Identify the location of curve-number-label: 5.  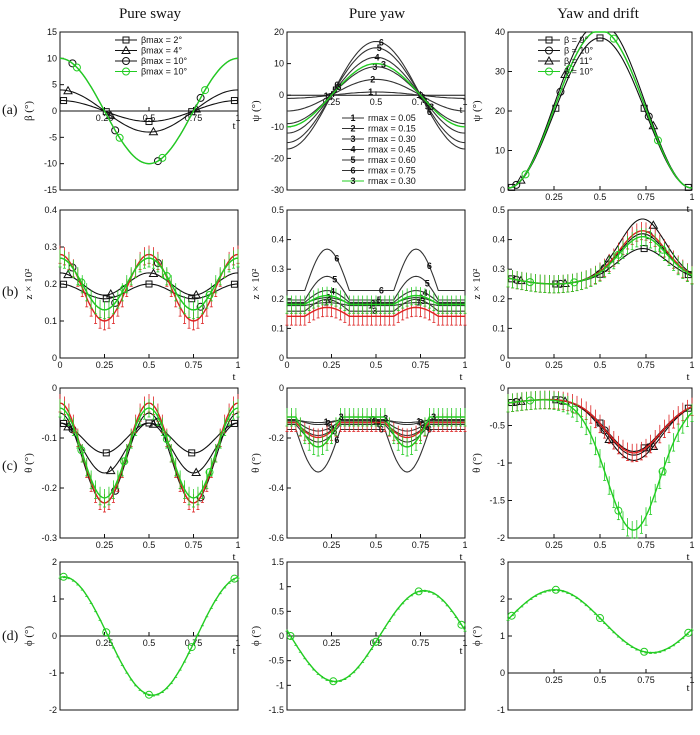
(379, 425).